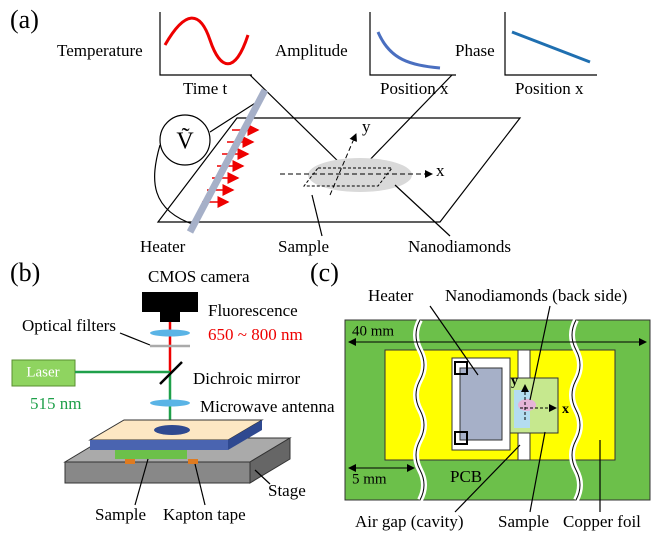  Describe the element at coordinates (343, 164) in the screenshot. I see `y-axis` at that location.